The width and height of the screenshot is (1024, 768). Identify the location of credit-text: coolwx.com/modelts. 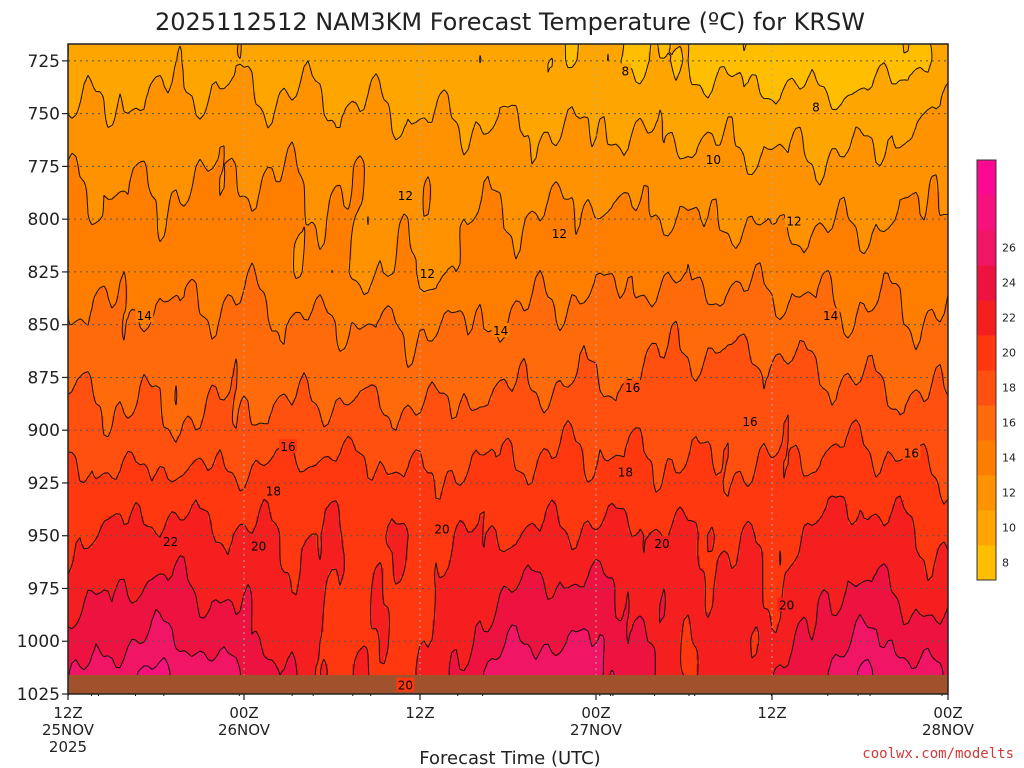
(938, 754).